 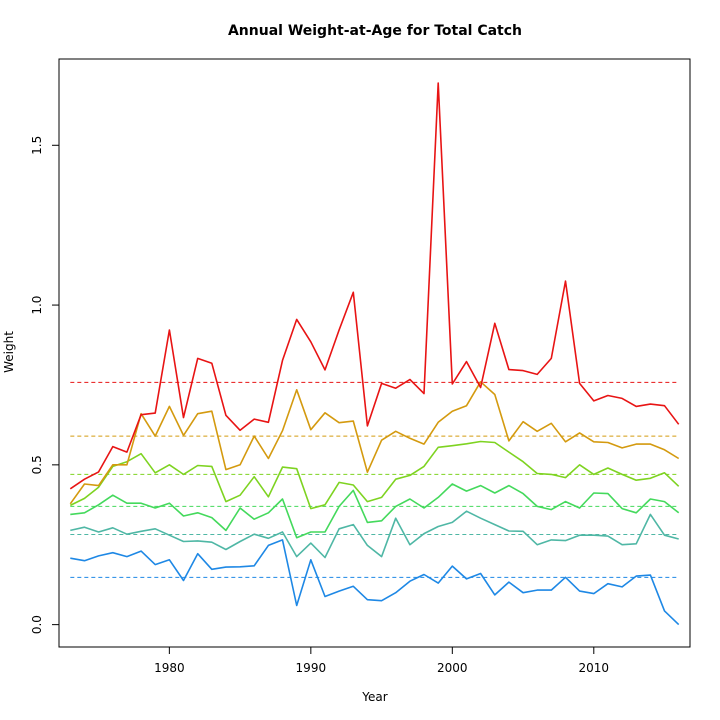 I want to click on y-tick-label-0: 0.0, so click(x=37, y=624).